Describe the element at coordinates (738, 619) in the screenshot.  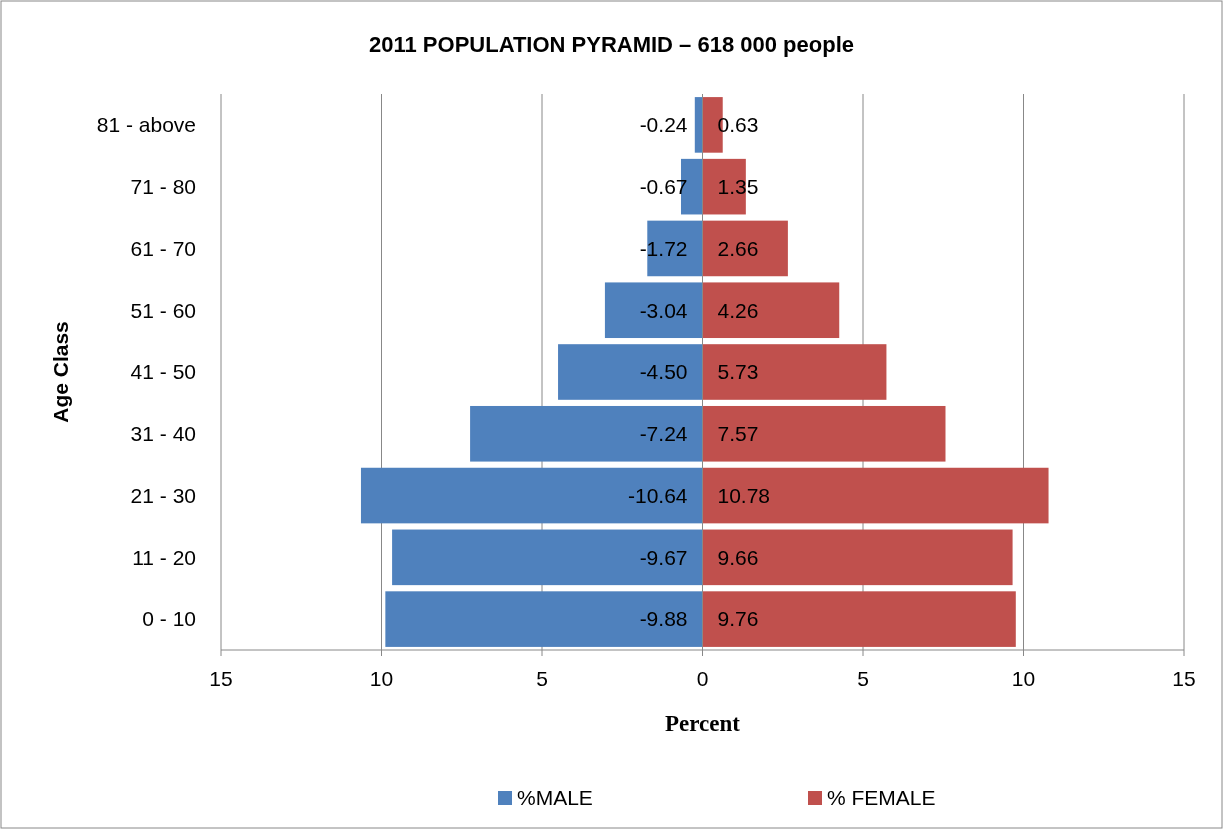
I see `data-label: 9.76` at that location.